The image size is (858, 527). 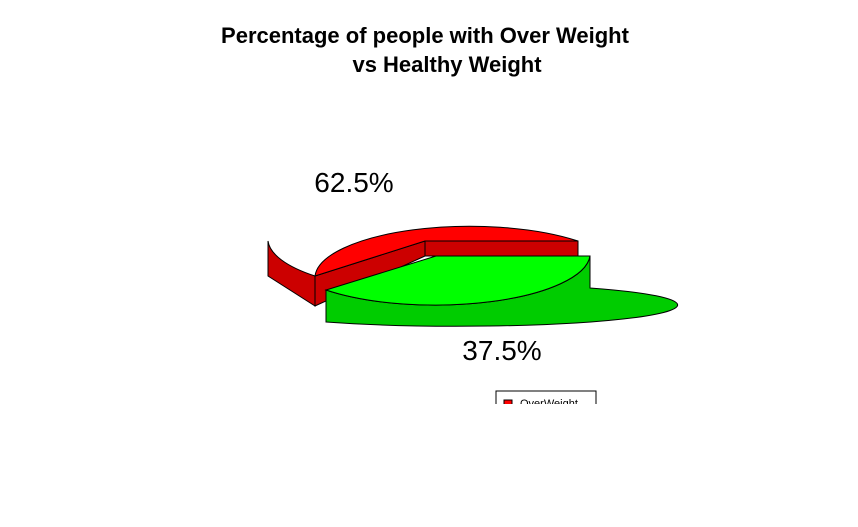 What do you see at coordinates (546, 397) in the screenshot?
I see `legend-box` at bounding box center [546, 397].